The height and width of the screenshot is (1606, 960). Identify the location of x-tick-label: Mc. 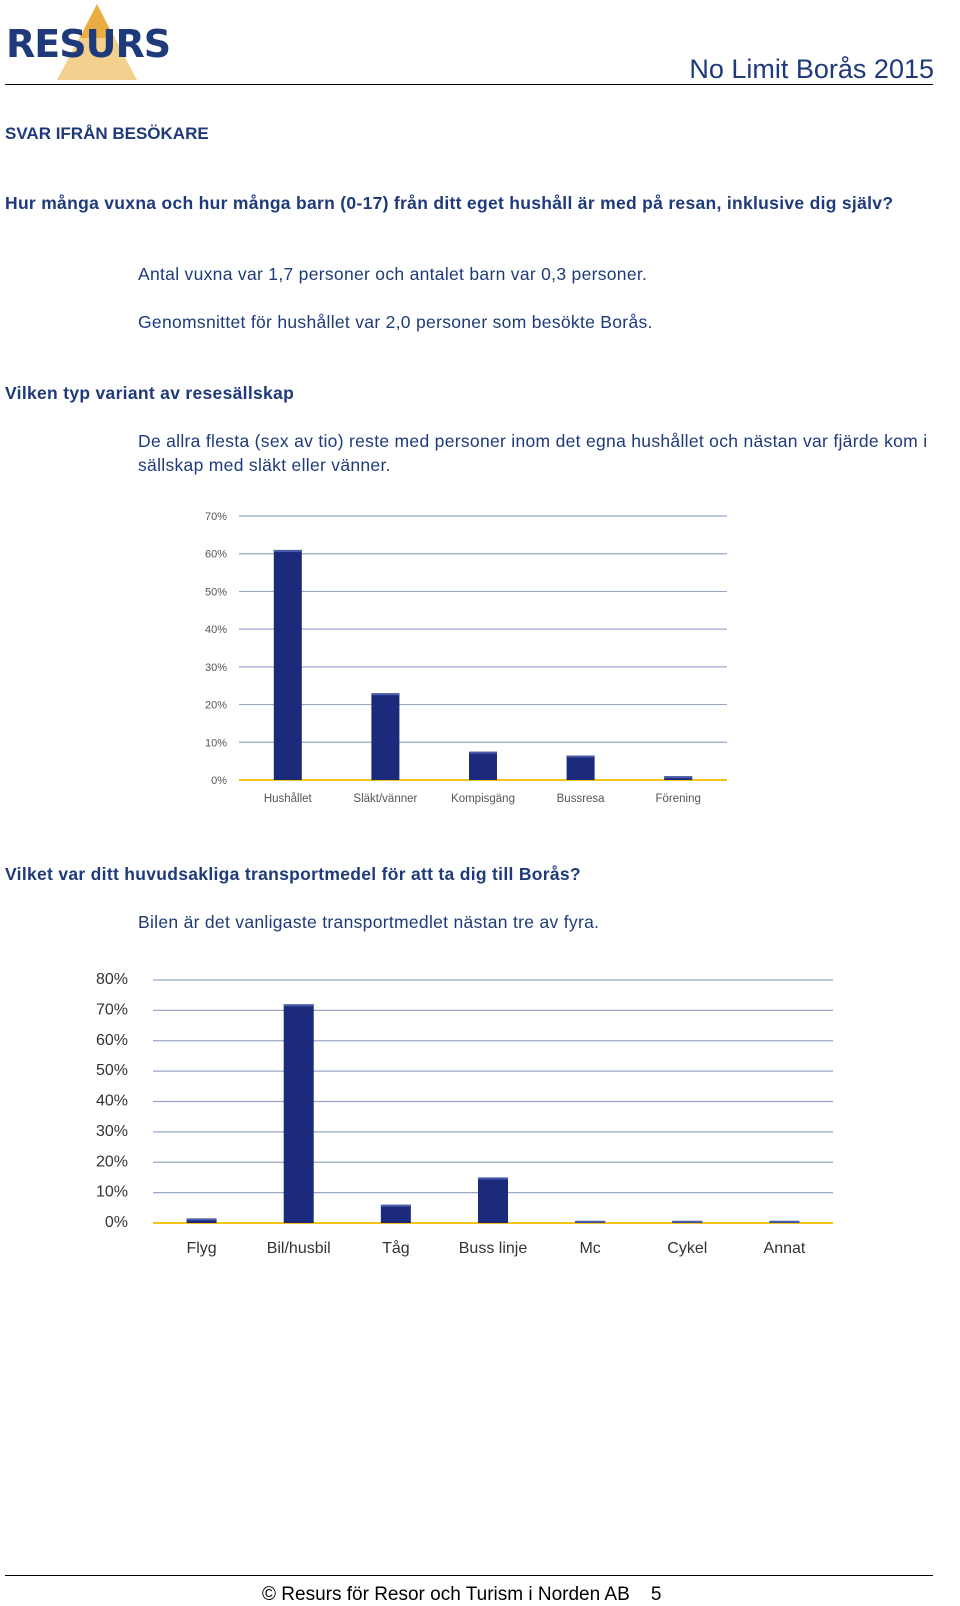
(589, 1248).